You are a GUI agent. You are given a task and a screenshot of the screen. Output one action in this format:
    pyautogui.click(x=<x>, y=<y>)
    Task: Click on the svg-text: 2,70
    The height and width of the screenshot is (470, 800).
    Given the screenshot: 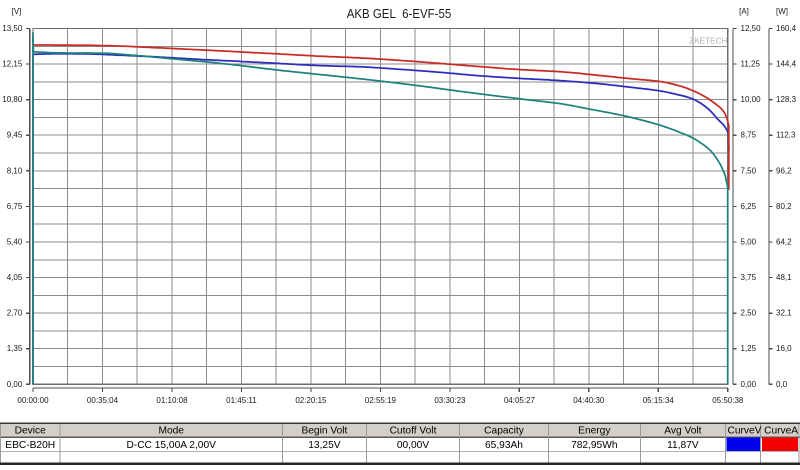 What is the action you would take?
    pyautogui.click(x=15, y=313)
    